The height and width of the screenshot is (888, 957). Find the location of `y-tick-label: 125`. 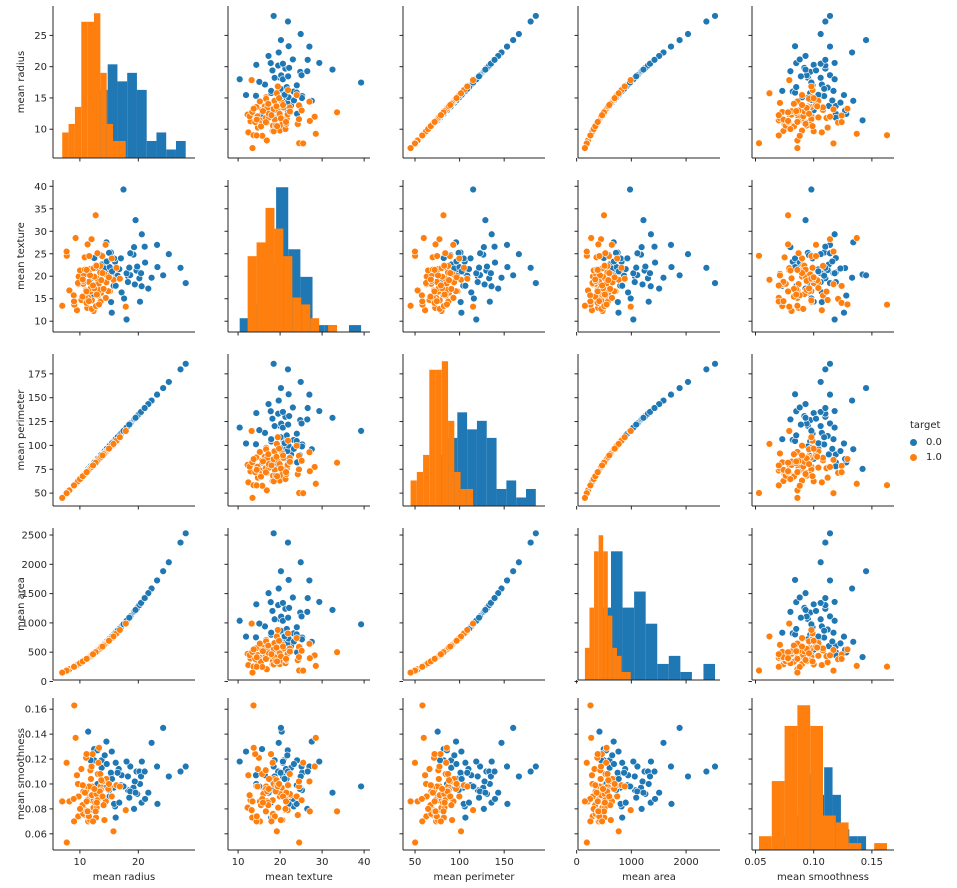

y-tick-label: 125 is located at coordinates (37, 422).